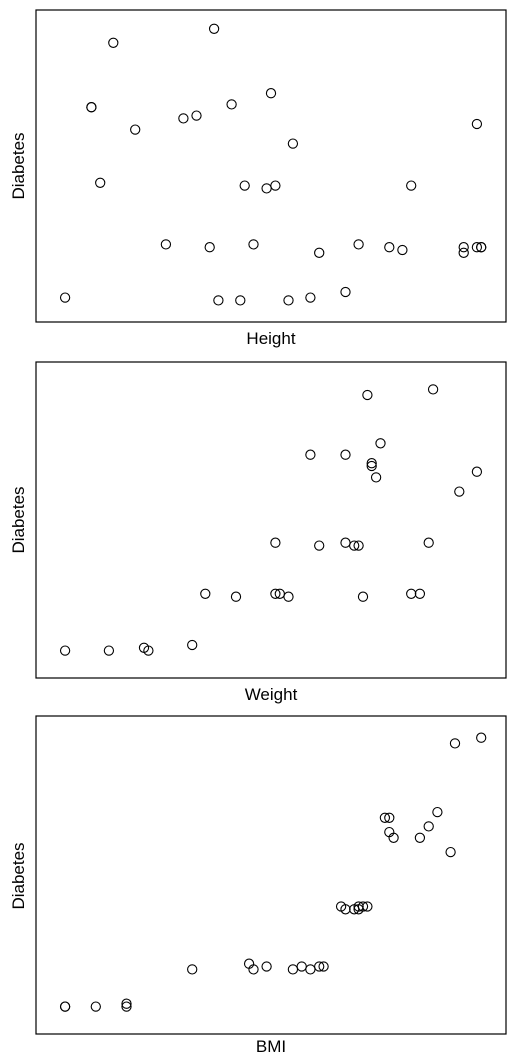 The width and height of the screenshot is (508, 1056). Describe the element at coordinates (271, 1046) in the screenshot. I see `xlabel-bmi: BMI` at that location.